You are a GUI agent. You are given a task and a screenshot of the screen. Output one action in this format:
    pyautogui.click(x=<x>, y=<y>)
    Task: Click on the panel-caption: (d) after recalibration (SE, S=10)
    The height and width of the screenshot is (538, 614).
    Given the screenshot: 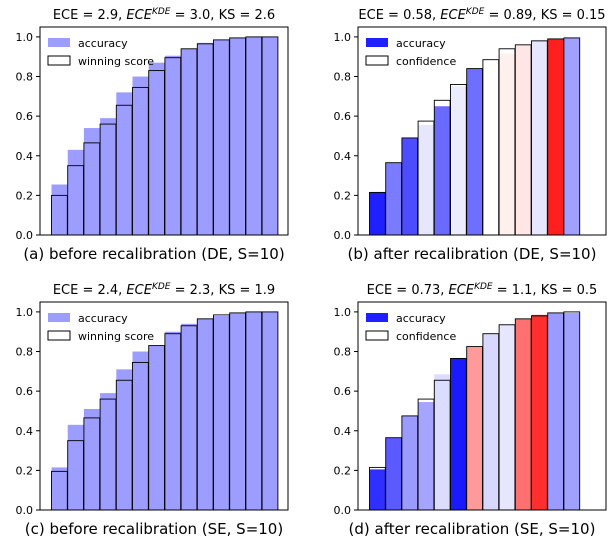 What is the action you would take?
    pyautogui.click(x=472, y=529)
    